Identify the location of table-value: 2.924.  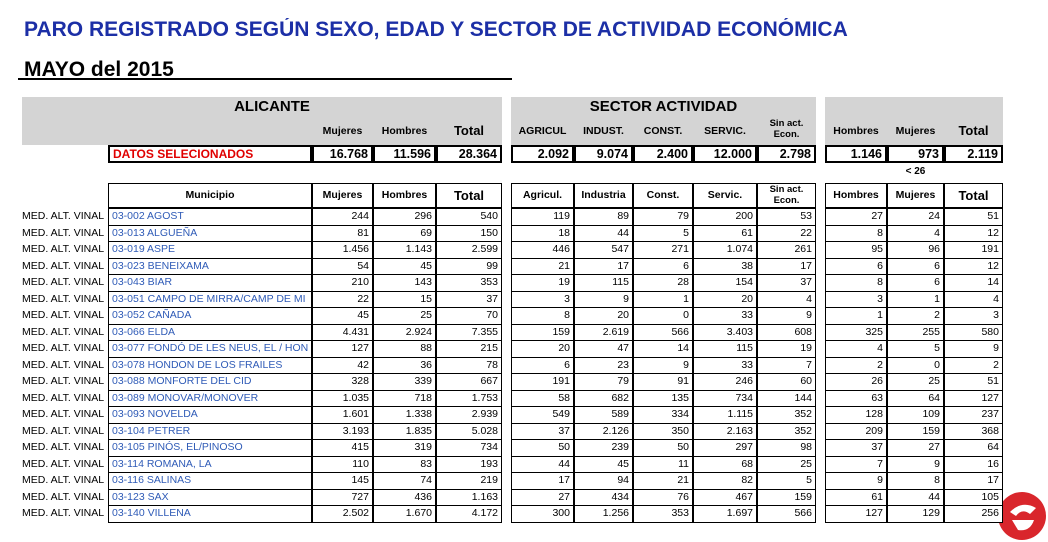
(404, 332).